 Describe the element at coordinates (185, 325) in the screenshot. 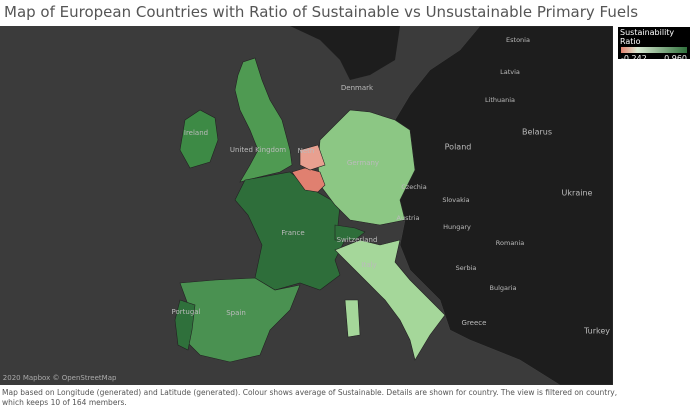

I see `portugal` at that location.